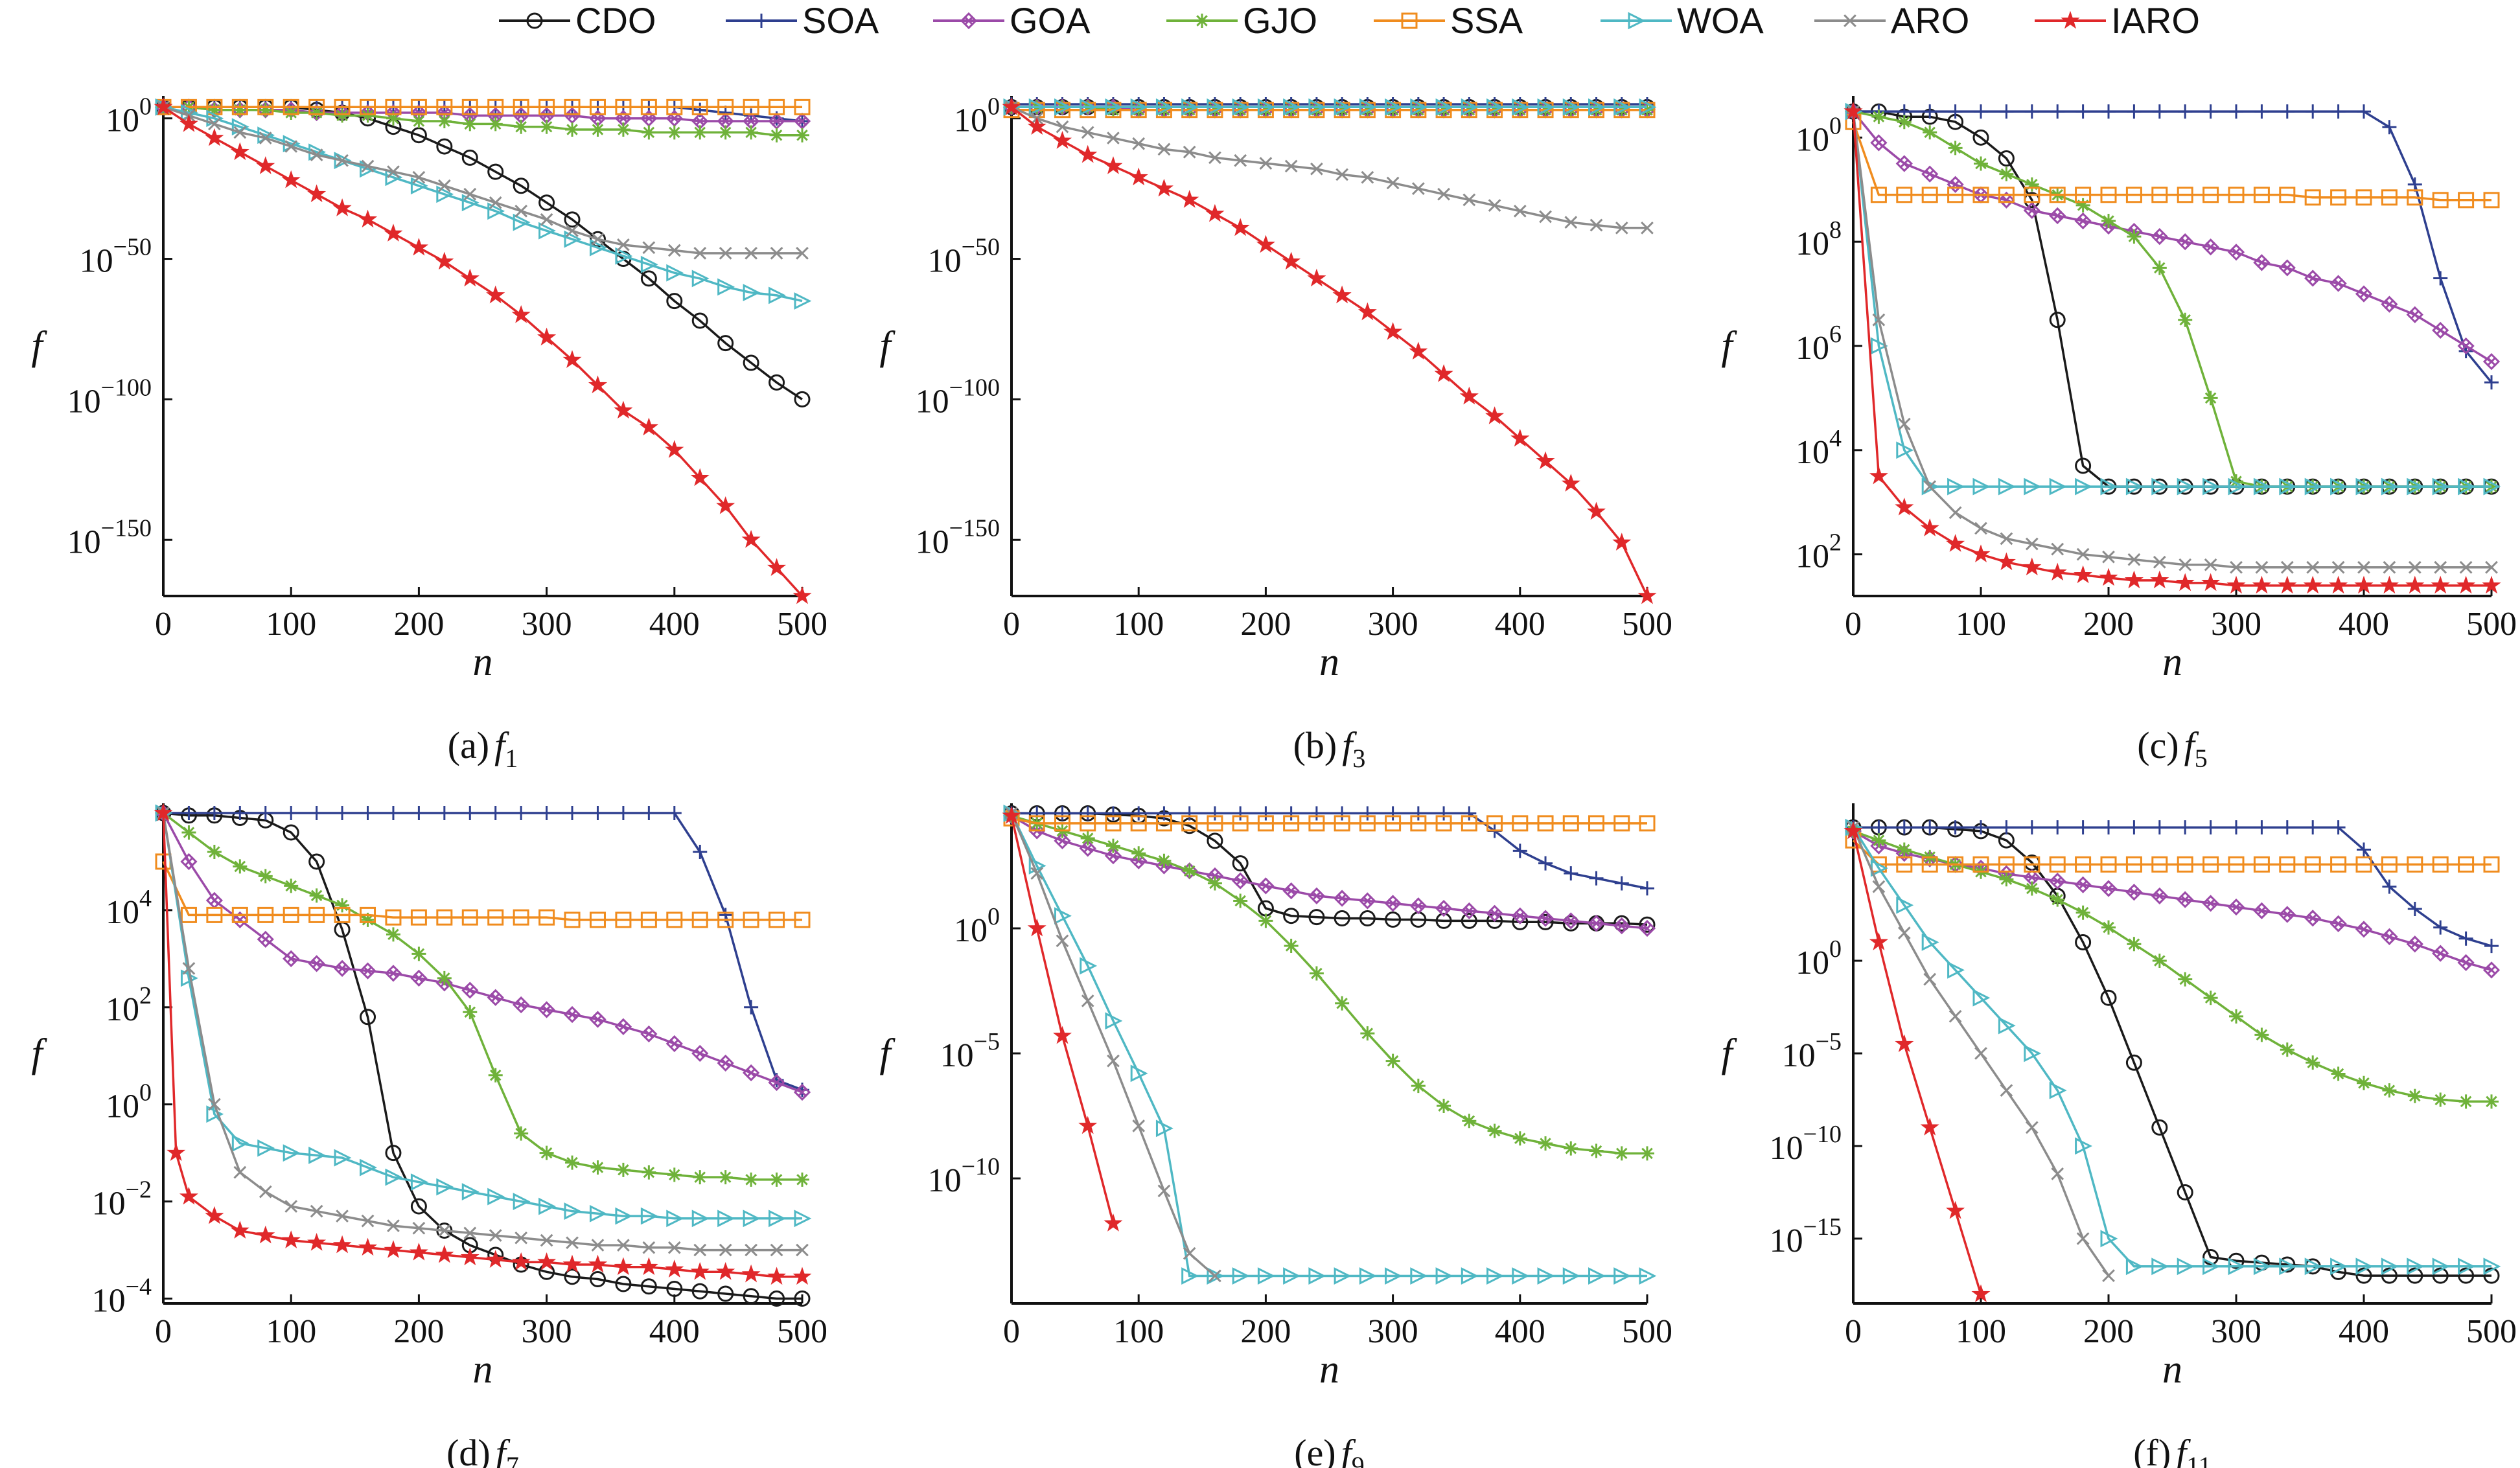  I want to click on y-tick-exponent: 4, so click(1835, 438).